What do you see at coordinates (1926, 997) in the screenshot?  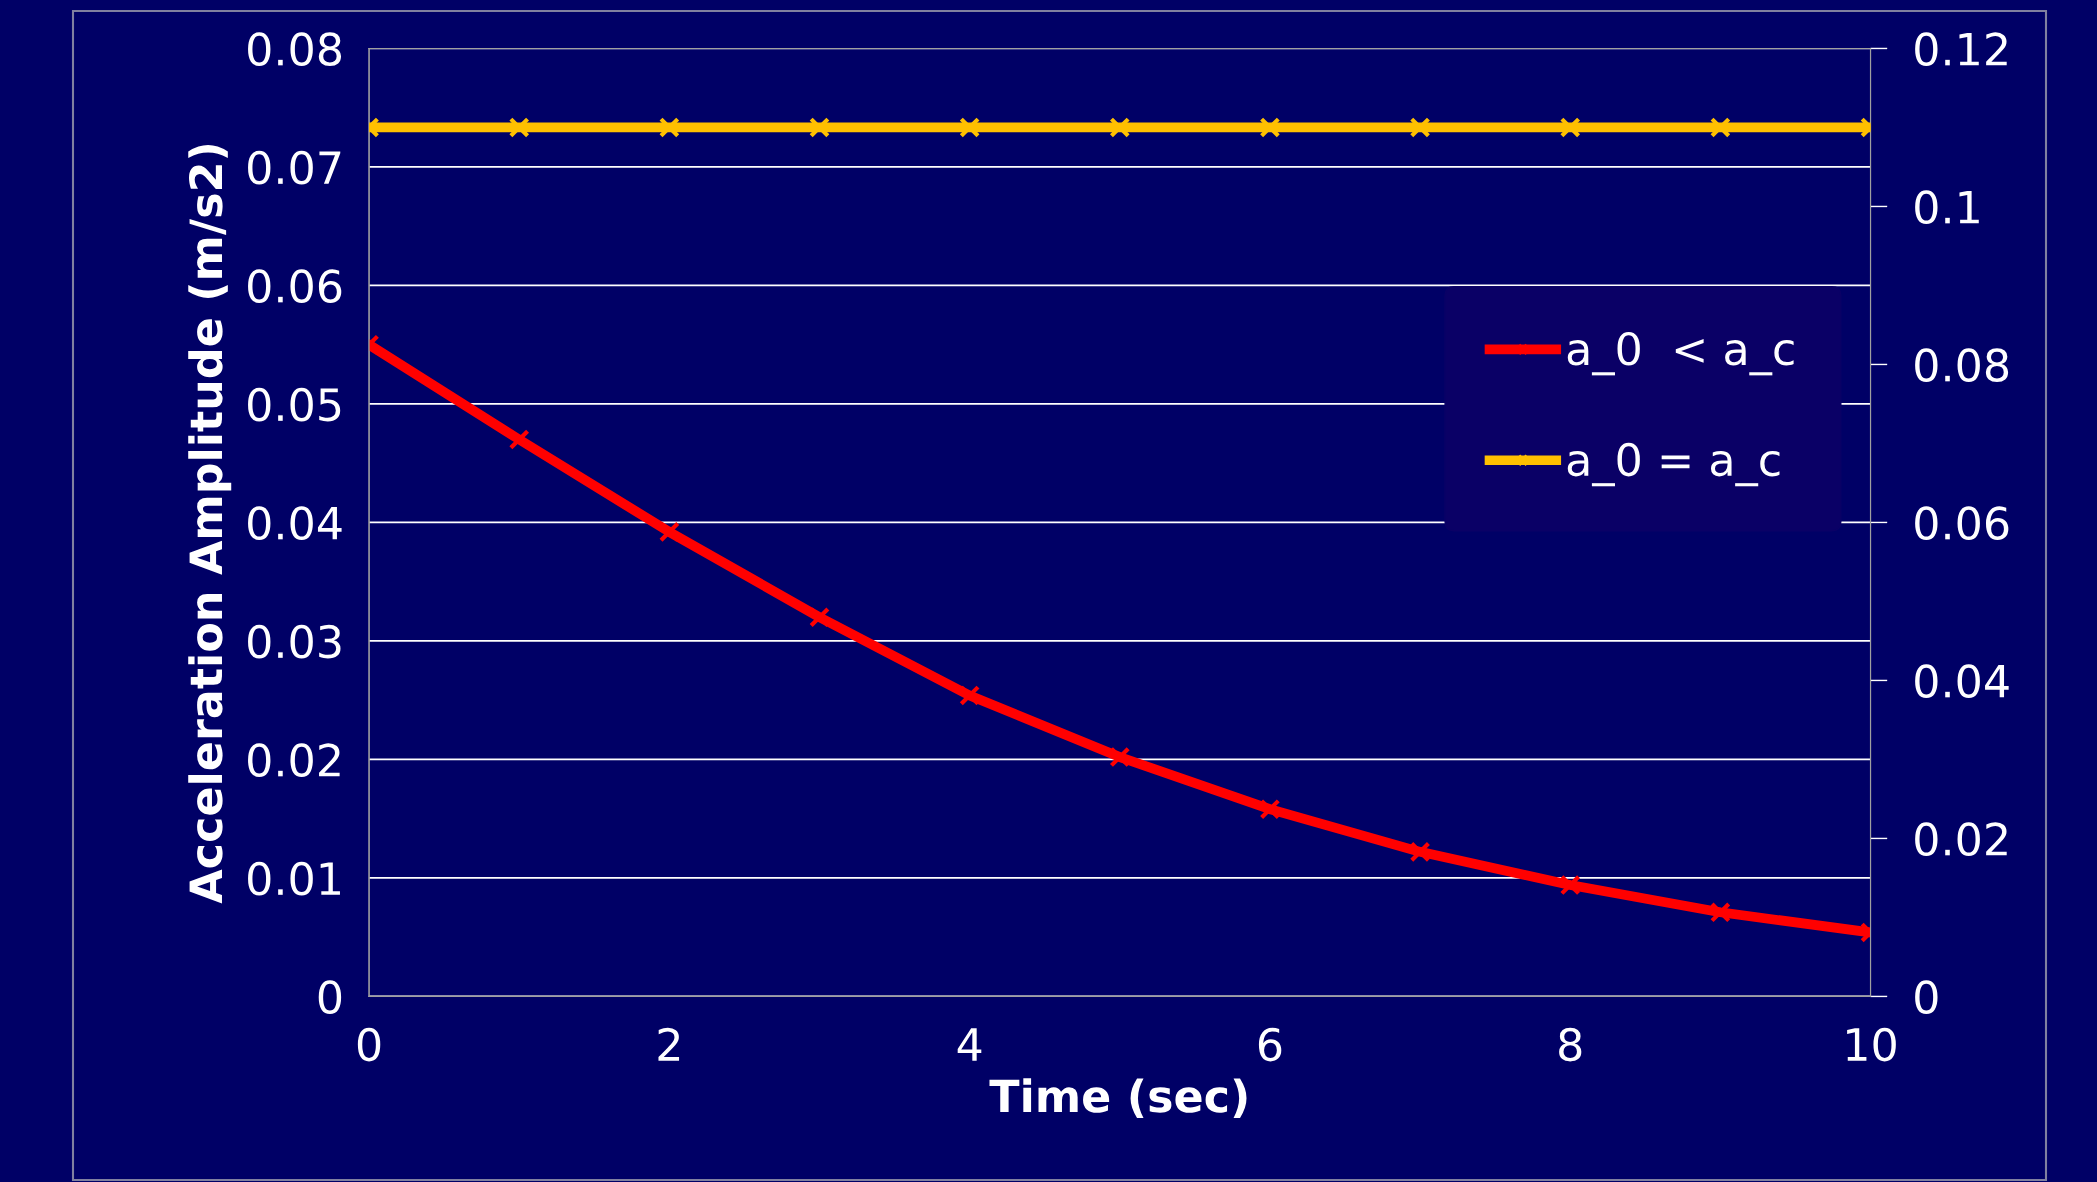 I see `y2-tick-label: 0` at bounding box center [1926, 997].